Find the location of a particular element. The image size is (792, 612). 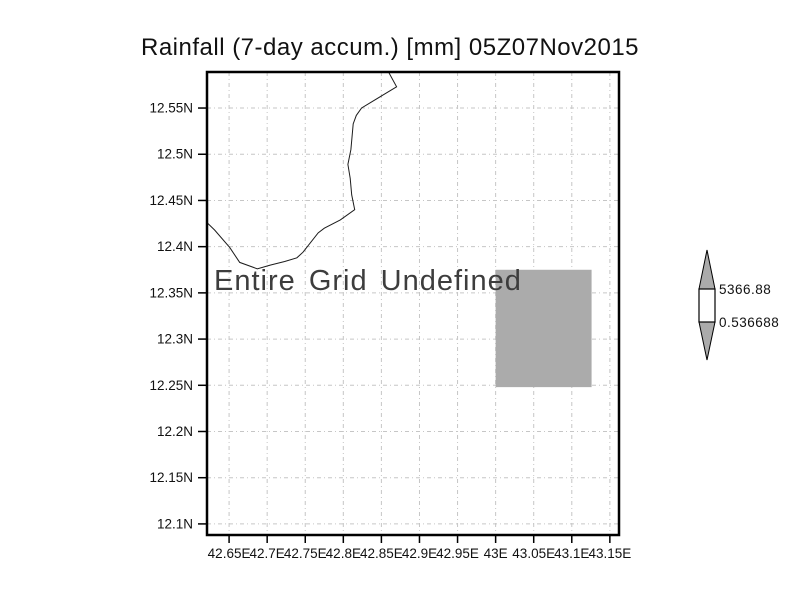

x-tick-label: 42.85E is located at coordinates (381, 553).